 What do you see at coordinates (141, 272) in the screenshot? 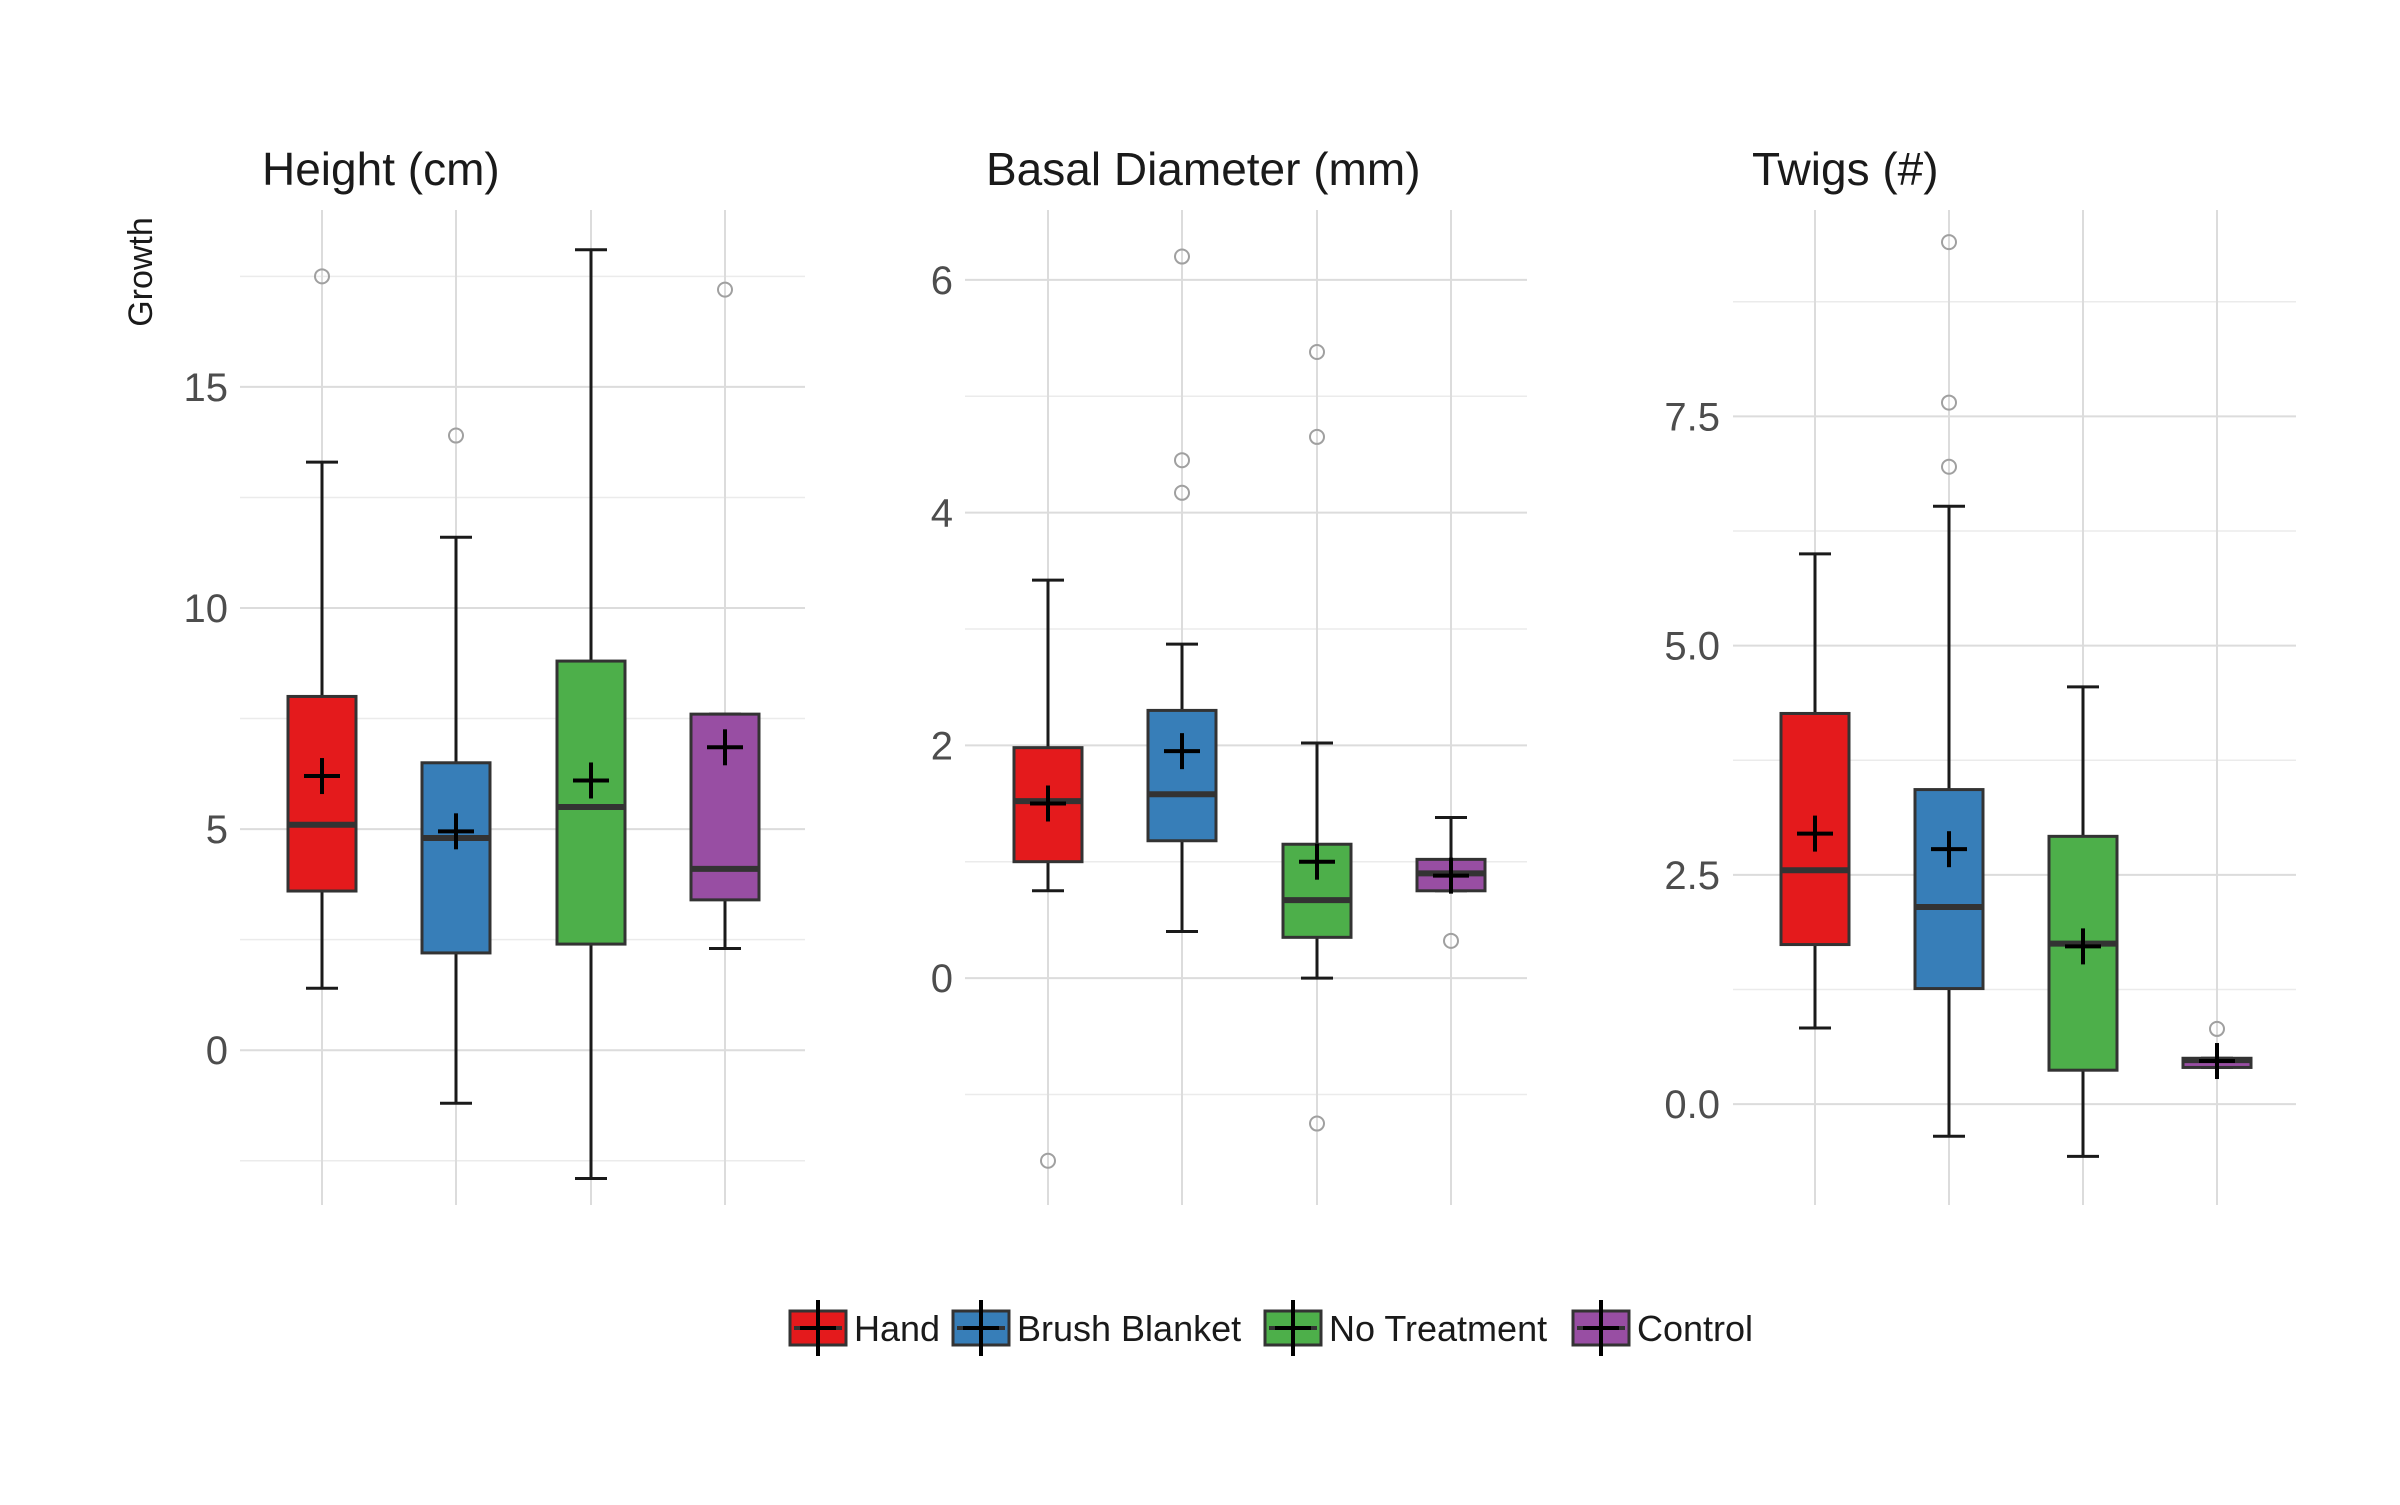
I see `y-axis-title: Growth` at bounding box center [141, 272].